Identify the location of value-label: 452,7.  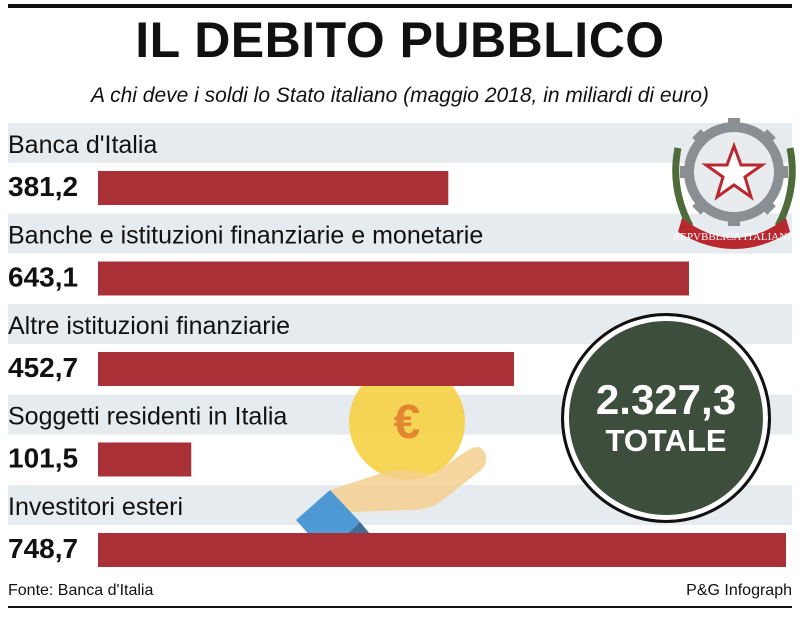
(43, 367).